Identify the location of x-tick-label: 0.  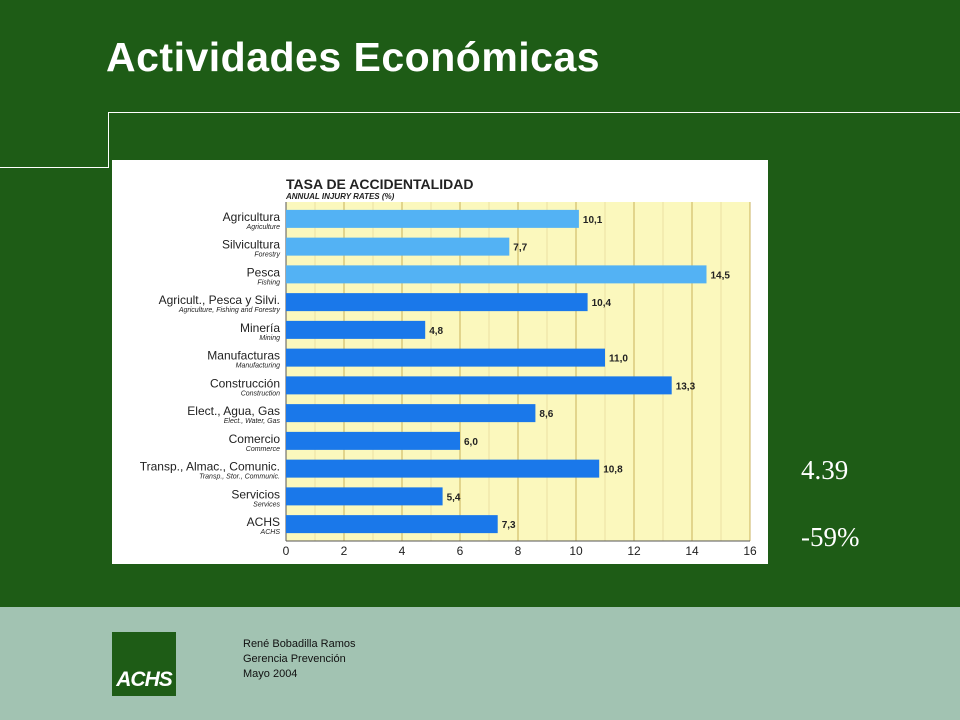
(286, 551).